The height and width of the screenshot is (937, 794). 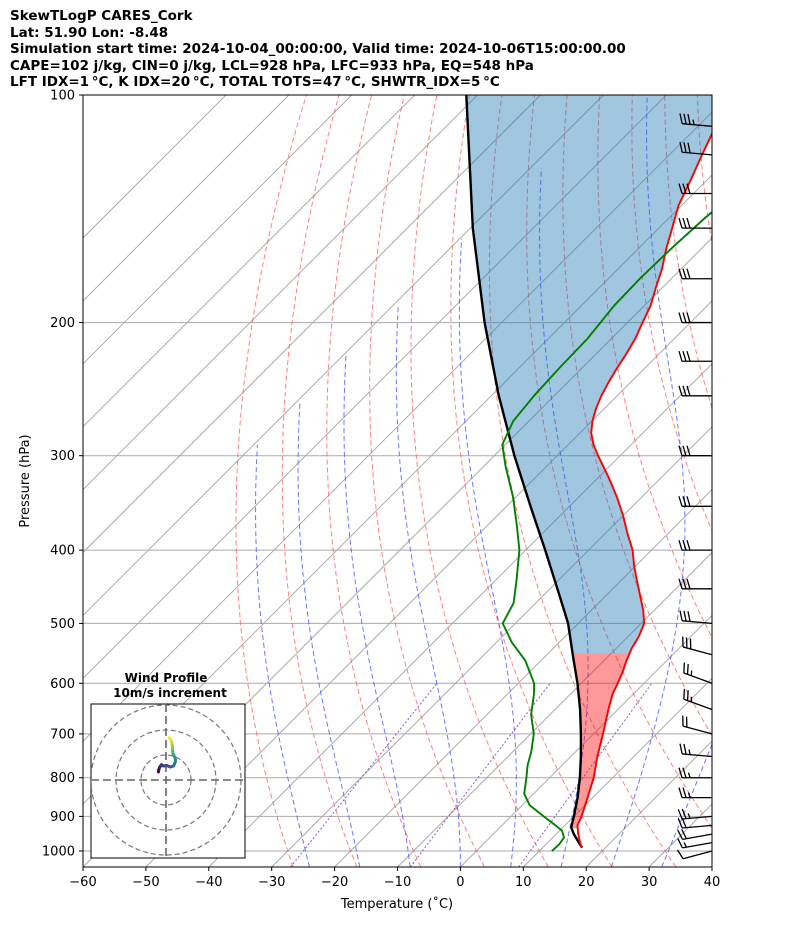 I want to click on y-tick-label: 600, so click(x=62, y=684).